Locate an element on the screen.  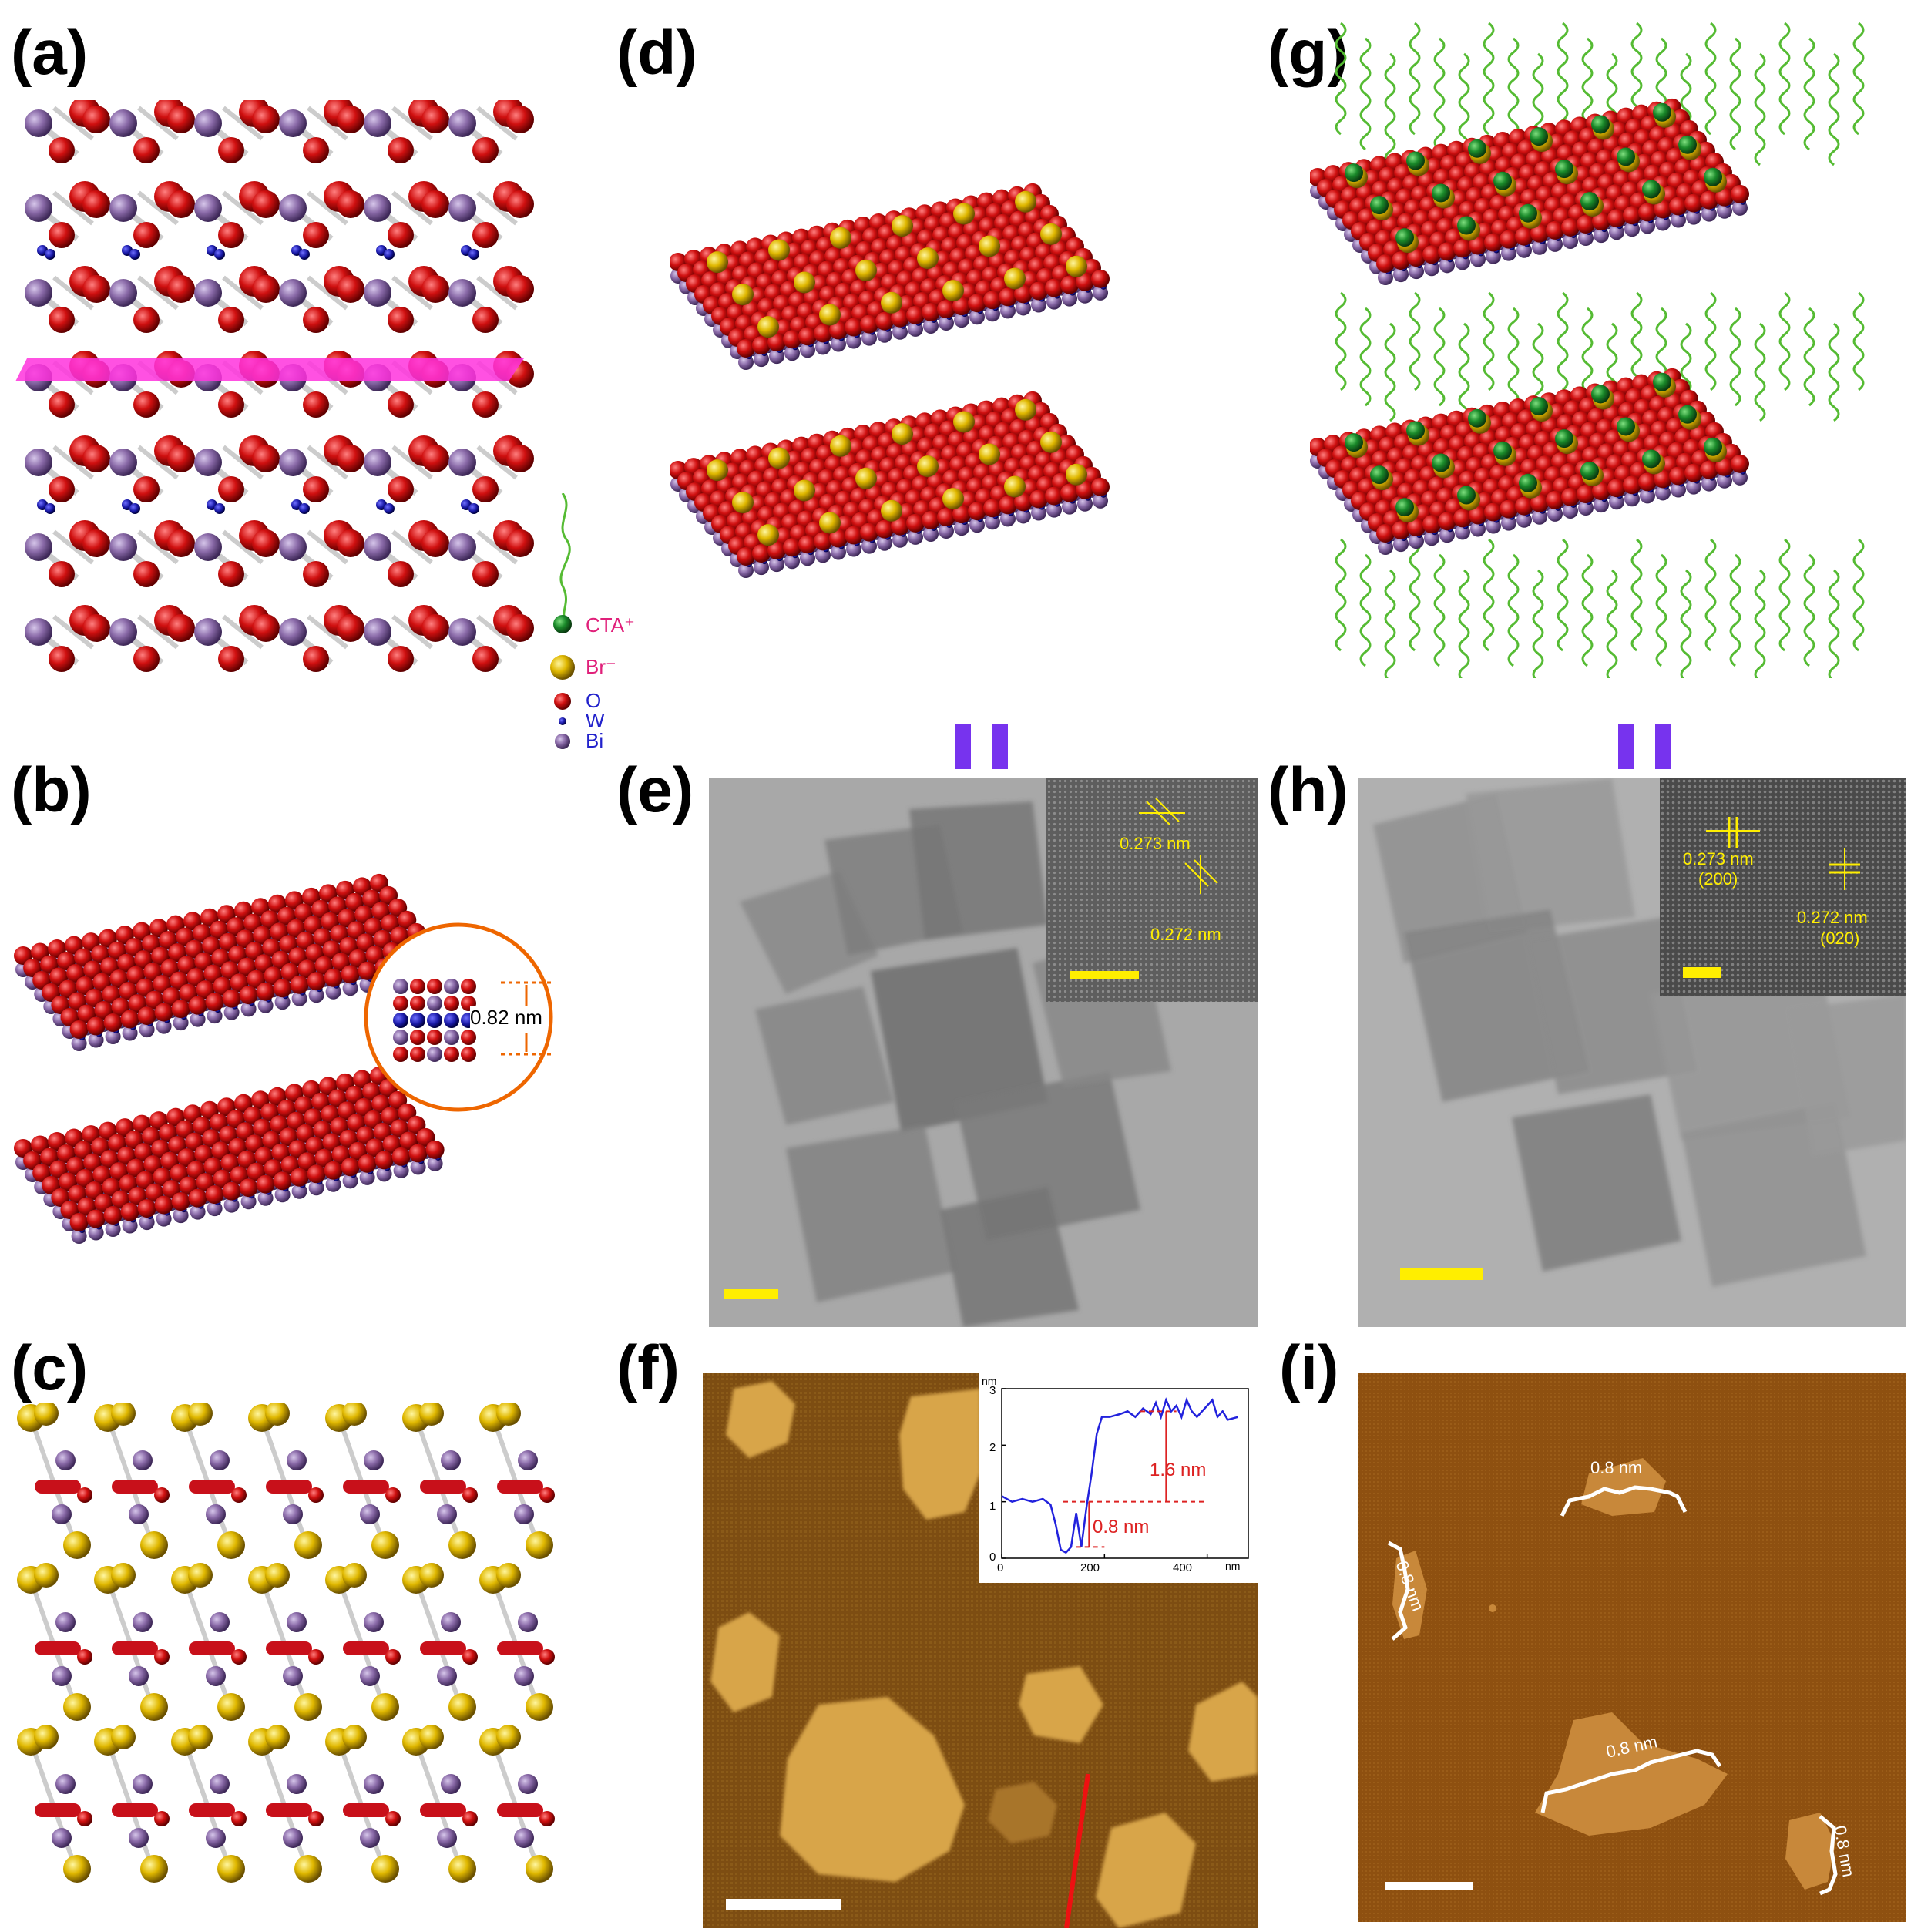
e-inset-d2-label: 0.272 nm is located at coordinates (1185, 934).